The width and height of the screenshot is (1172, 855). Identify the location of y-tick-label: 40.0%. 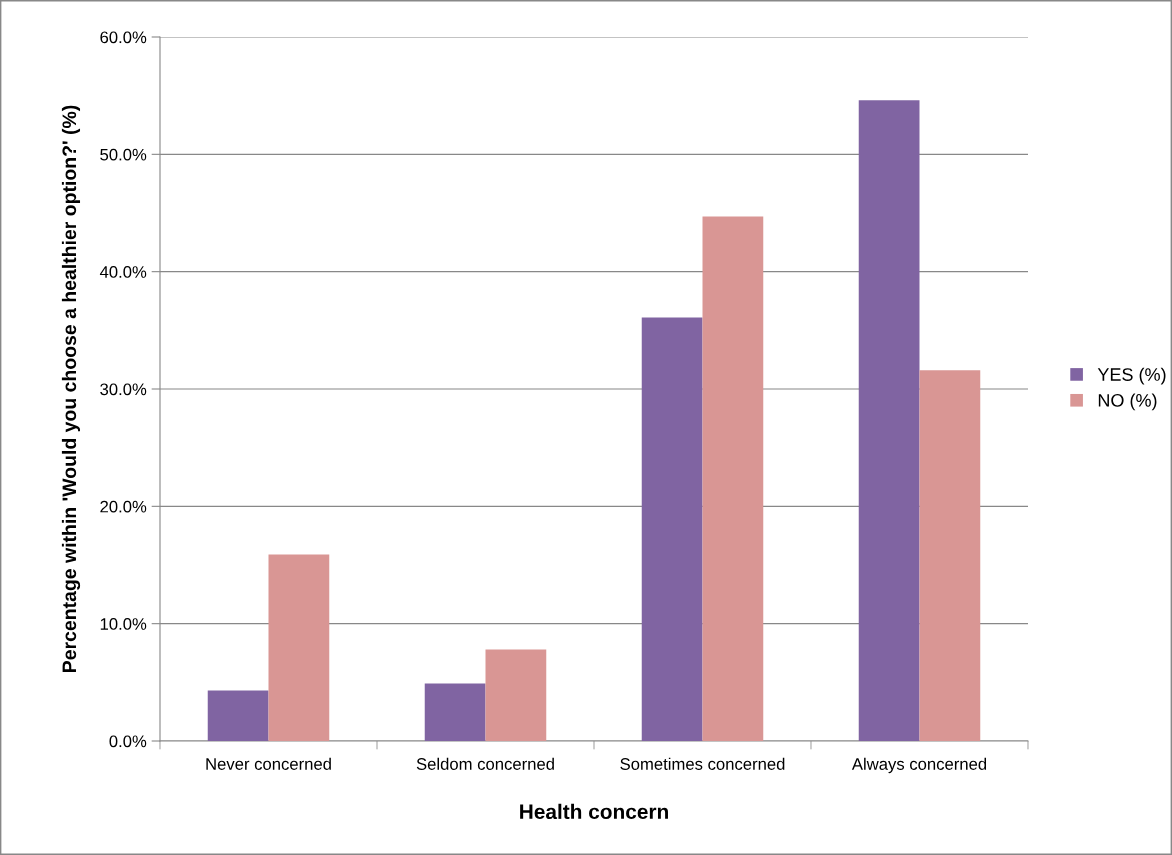
(123, 272).